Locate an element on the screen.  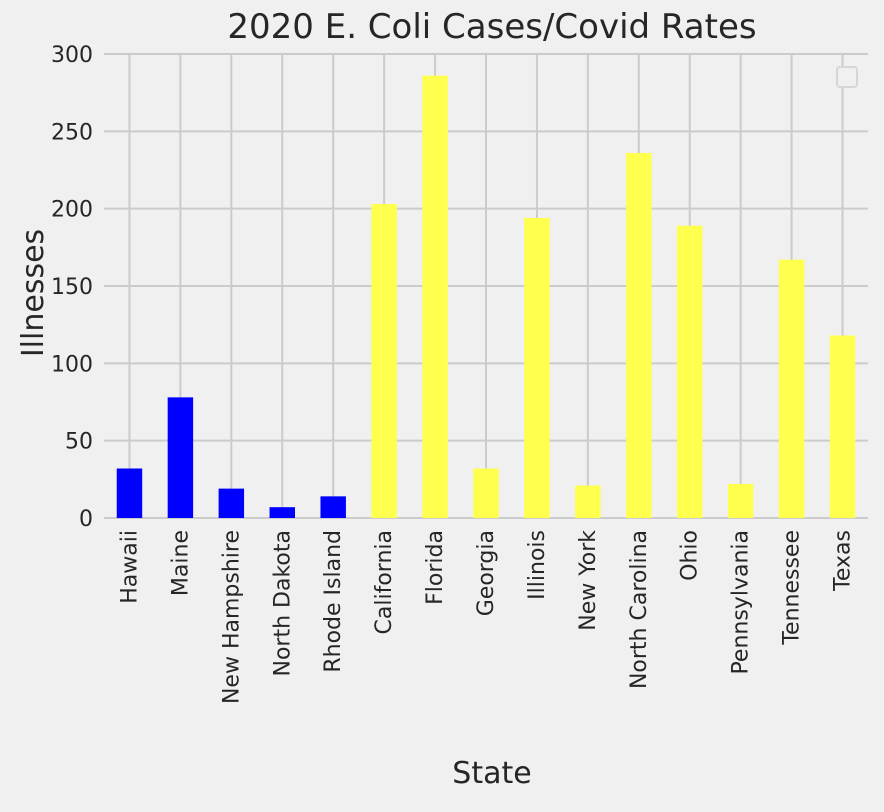
bar-illinois is located at coordinates (537, 368).